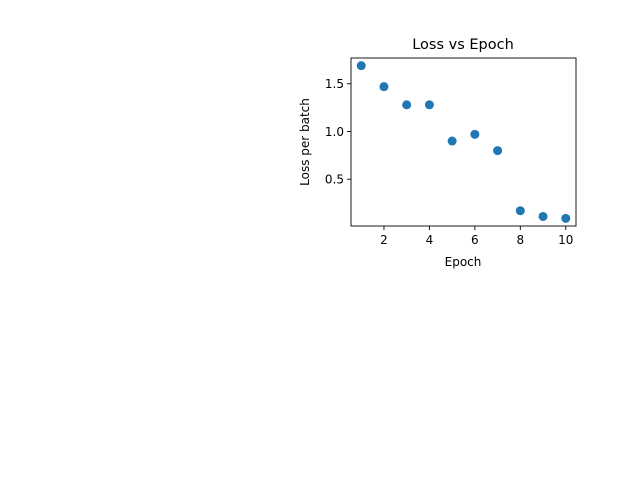 This screenshot has height=480, width=640. I want to click on x-tick-label: 4, so click(430, 240).